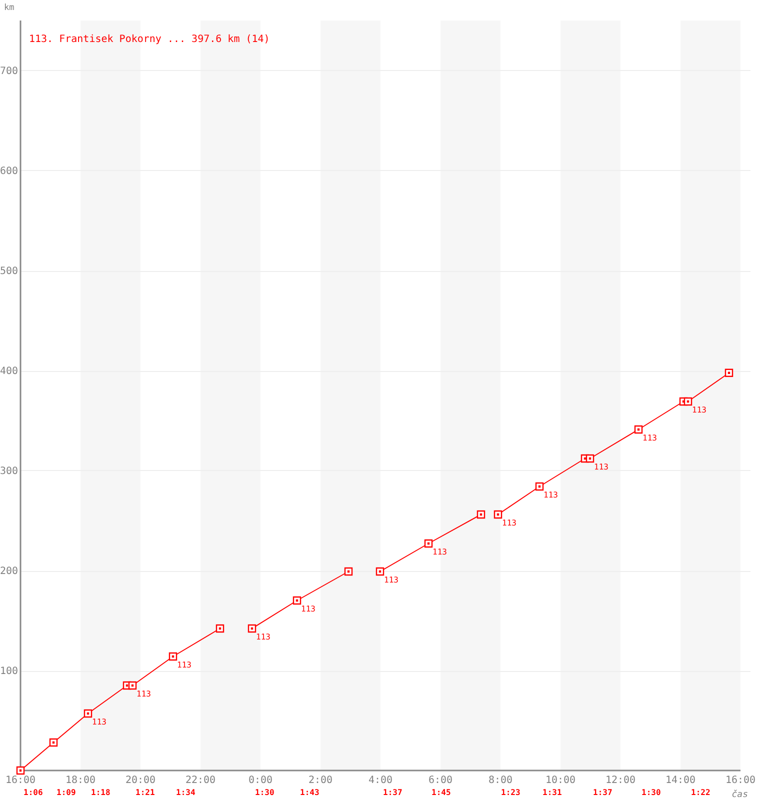 The height and width of the screenshot is (800, 760). I want to click on x-tick-label: 22:00, so click(200, 780).